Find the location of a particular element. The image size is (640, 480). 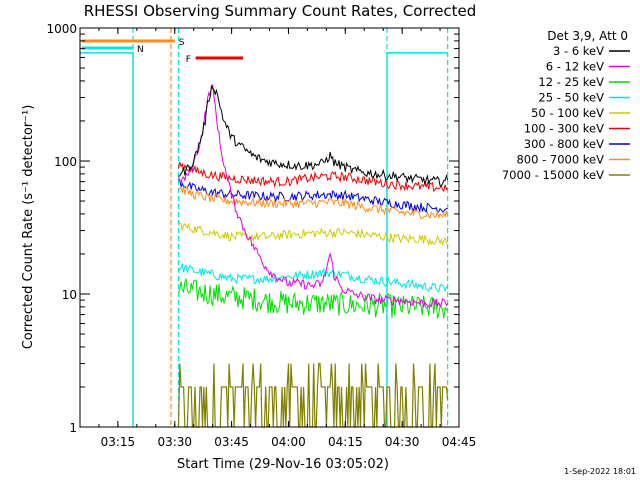

x-tick-label-6: 04:45 is located at coordinates (459, 442).